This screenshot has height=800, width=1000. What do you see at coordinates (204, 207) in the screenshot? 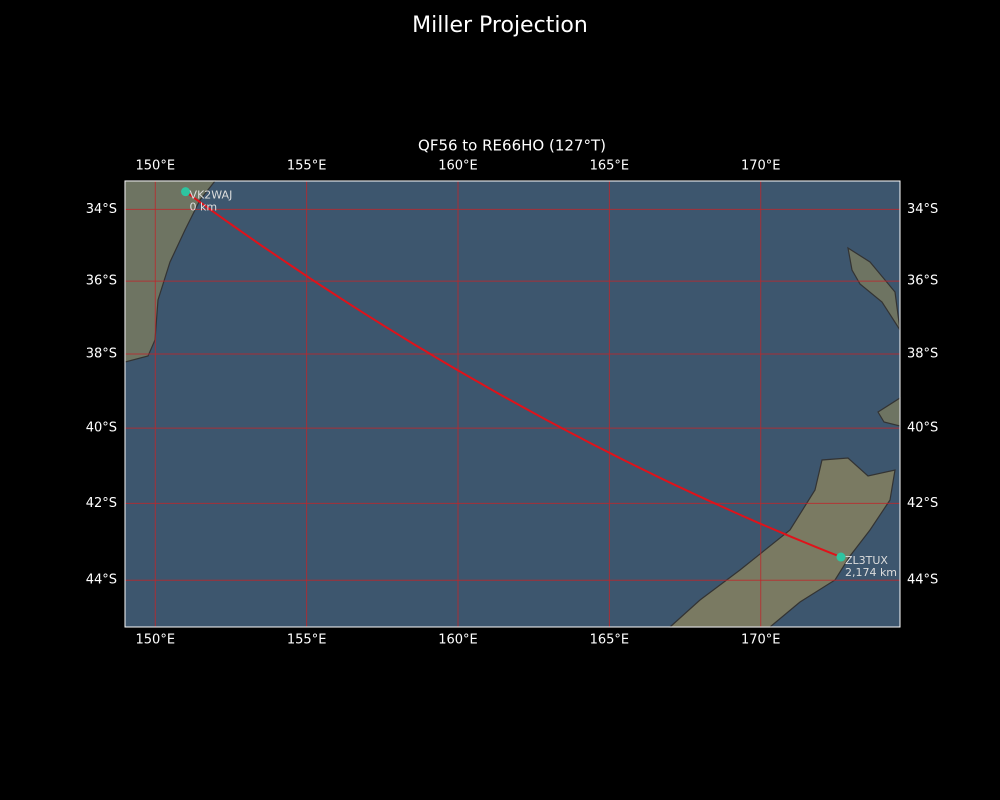
I see `station-distance: 0 km` at bounding box center [204, 207].